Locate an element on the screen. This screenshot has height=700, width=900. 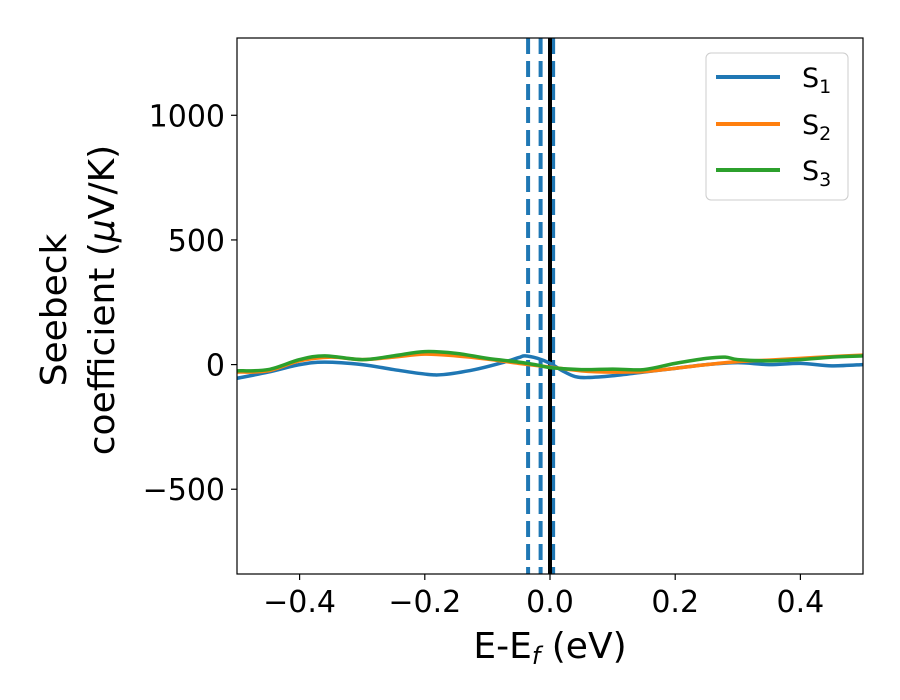
x-tick-label: 0.4 is located at coordinates (801, 602).